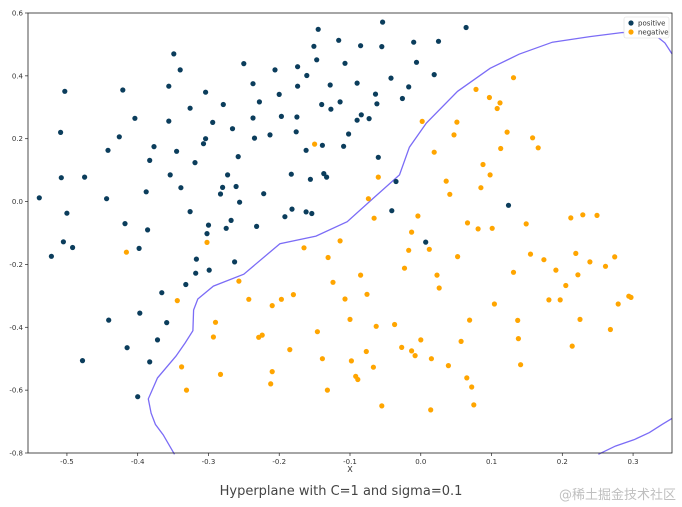 Image resolution: width=682 pixels, height=507 pixels. What do you see at coordinates (18, 14) in the screenshot?
I see `y-tick-label: 0.6` at bounding box center [18, 14].